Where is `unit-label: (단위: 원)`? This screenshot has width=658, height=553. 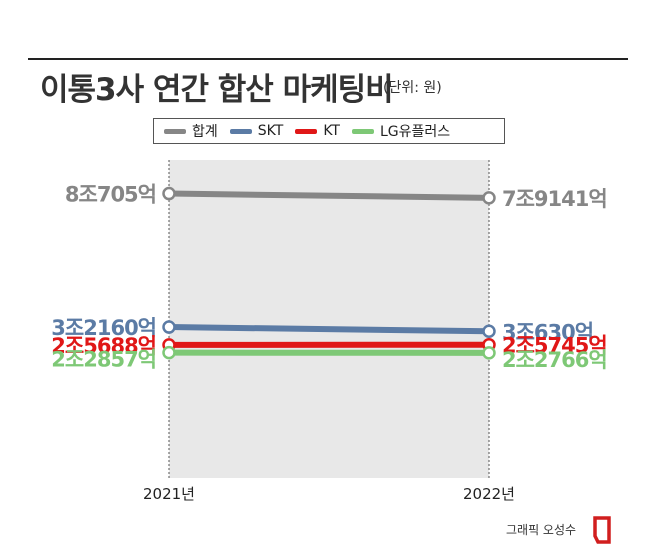 unit-label: (단위: 원) is located at coordinates (412, 88).